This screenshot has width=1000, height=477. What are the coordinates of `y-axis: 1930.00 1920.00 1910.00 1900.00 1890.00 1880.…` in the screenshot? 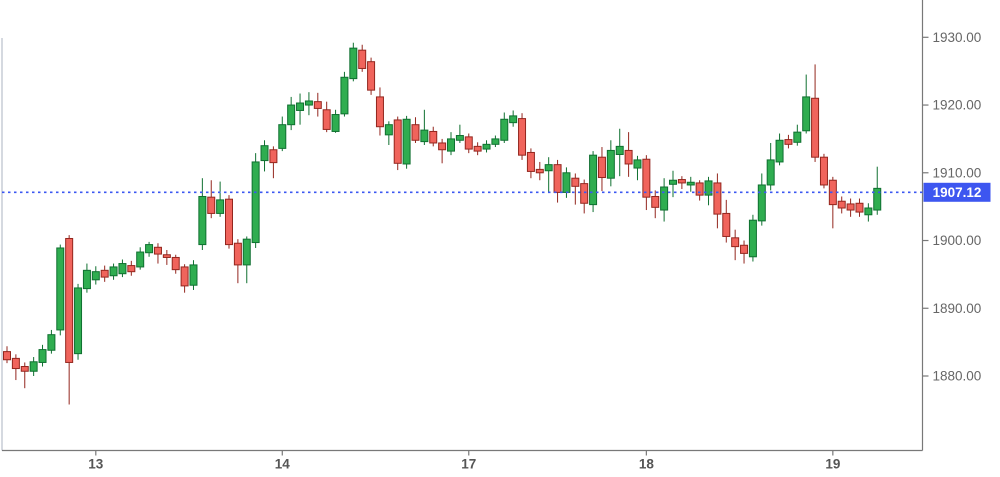 It's located at (952, 207).